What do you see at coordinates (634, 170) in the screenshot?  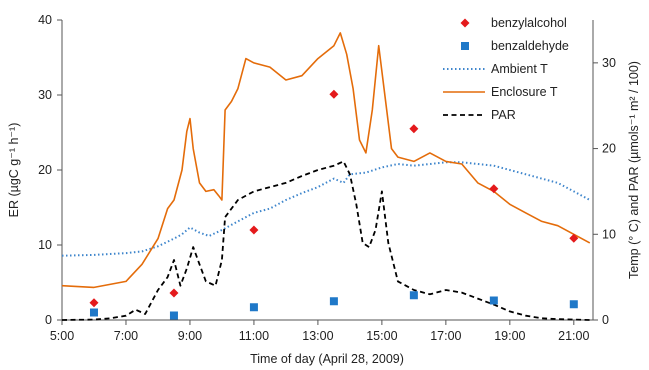 I see `y2-axis-title: Temp (° C) and PAR (µmols⁻¹ m² / 100)` at bounding box center [634, 170].